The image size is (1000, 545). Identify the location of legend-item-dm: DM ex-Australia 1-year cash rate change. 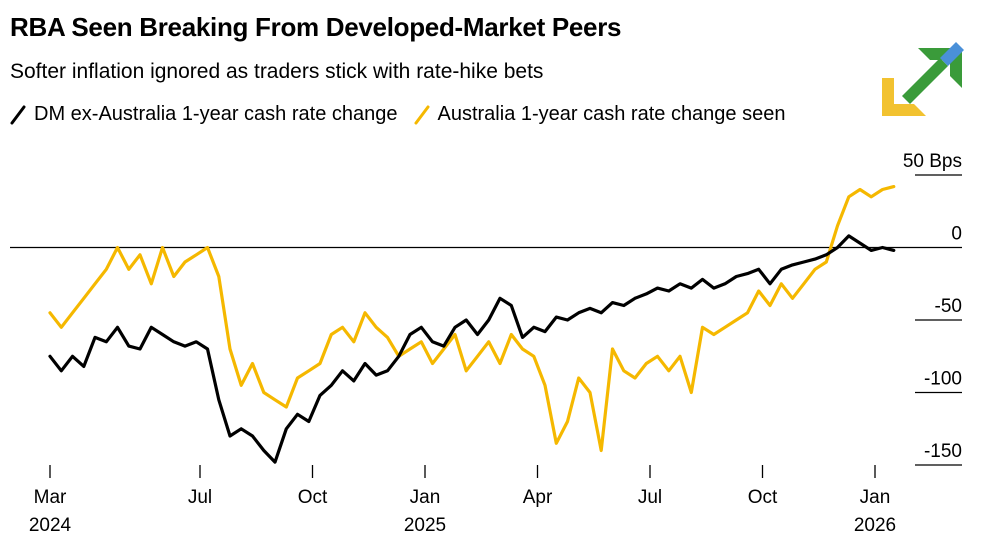
(204, 114).